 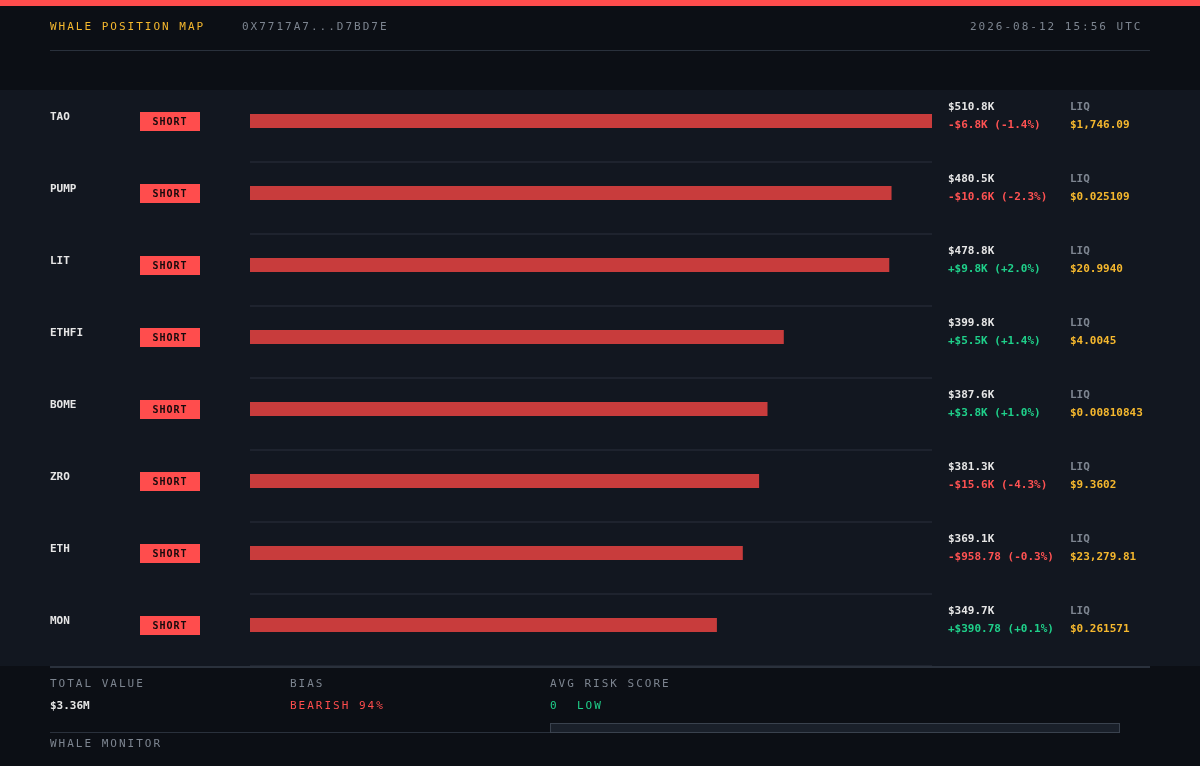 I want to click on text: BEARISH 94%, so click(x=337, y=706).